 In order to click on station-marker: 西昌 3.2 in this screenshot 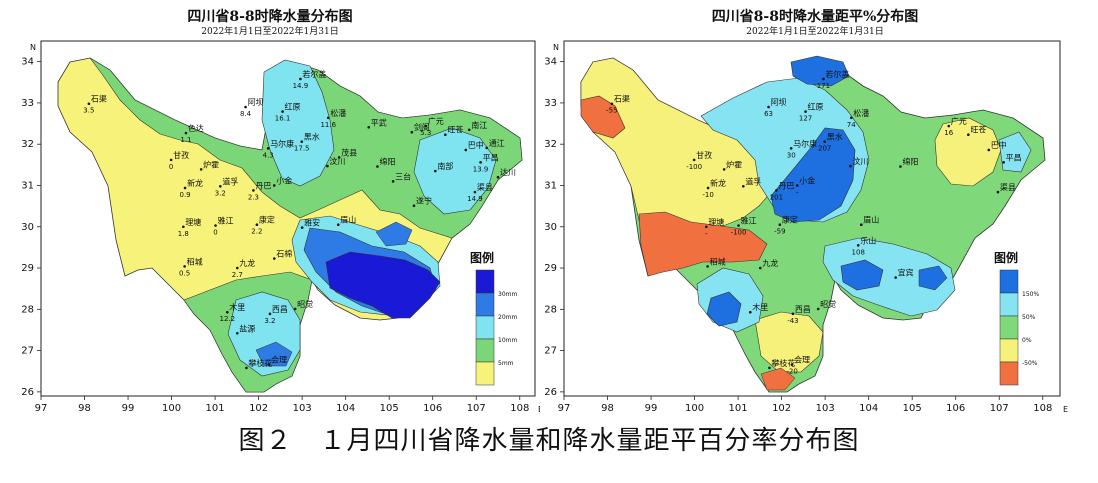, I will do `click(276, 315)`.